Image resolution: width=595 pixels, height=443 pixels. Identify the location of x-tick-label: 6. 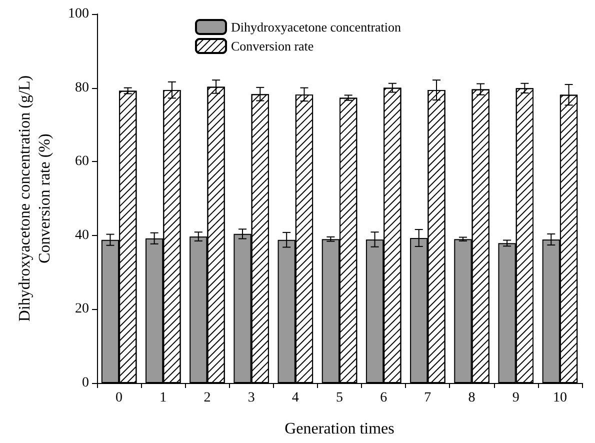
(384, 398).